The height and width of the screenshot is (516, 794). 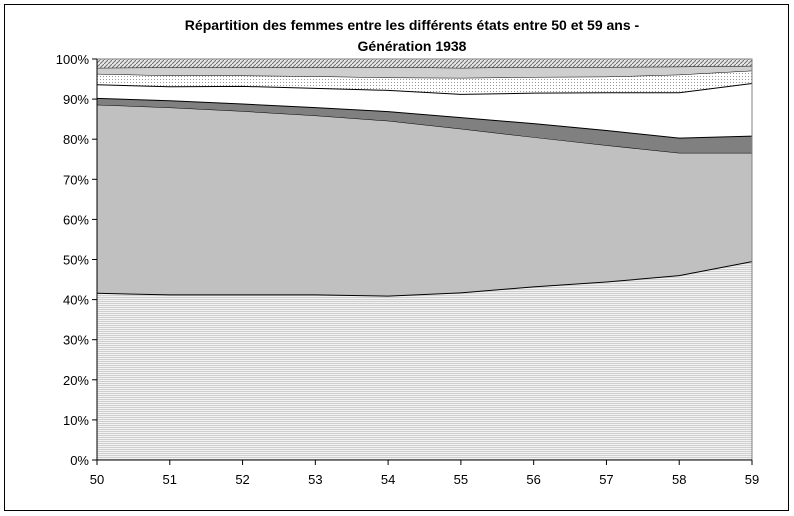 What do you see at coordinates (388, 479) in the screenshot?
I see `x-tick-label: 54` at bounding box center [388, 479].